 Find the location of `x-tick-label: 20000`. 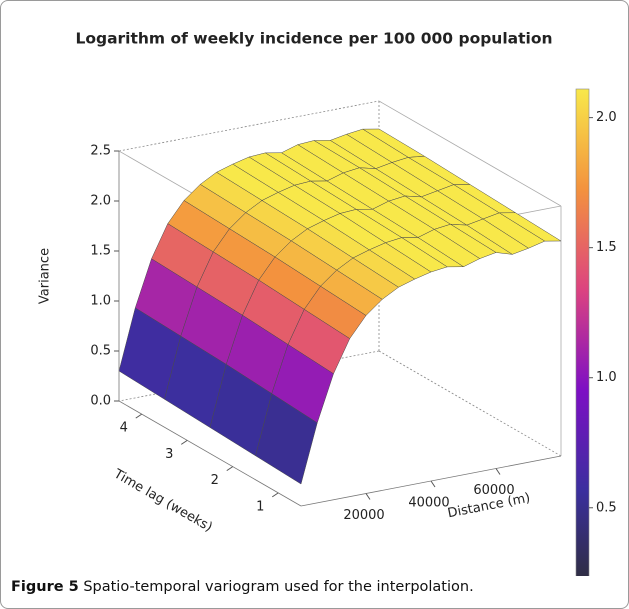

x-tick-label: 20000 is located at coordinates (363, 515).